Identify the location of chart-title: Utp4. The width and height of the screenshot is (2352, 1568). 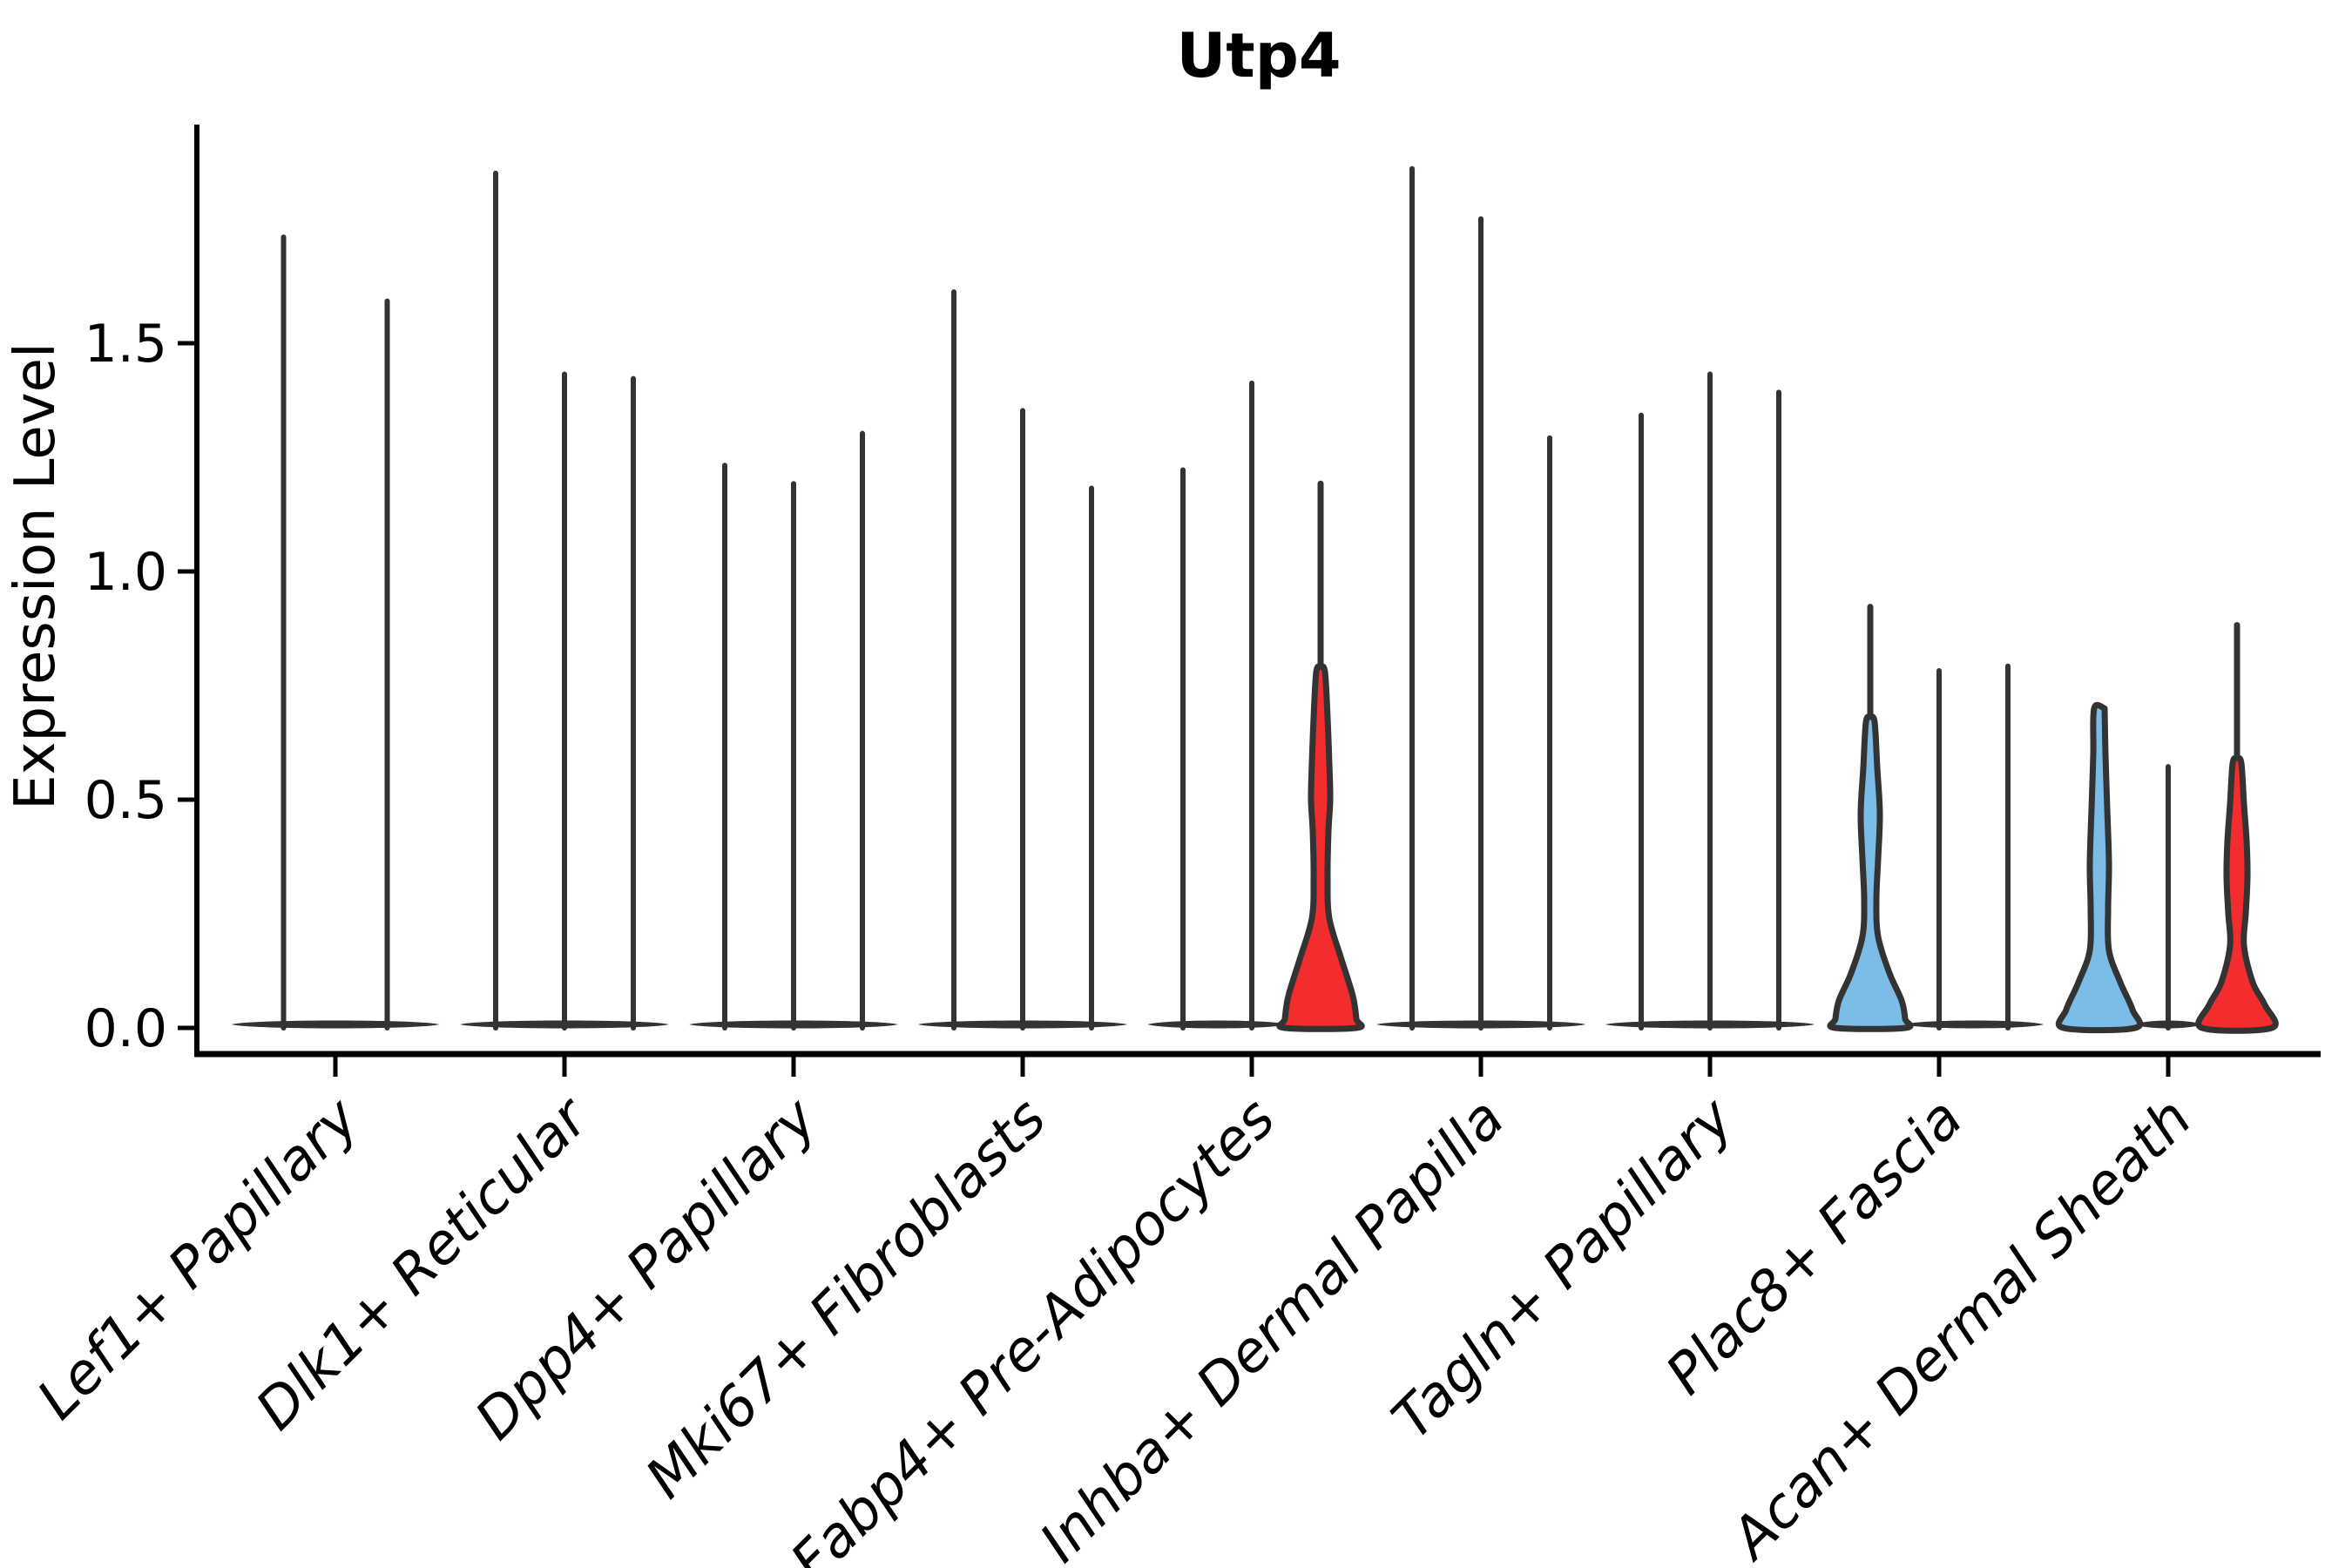
(1258, 56).